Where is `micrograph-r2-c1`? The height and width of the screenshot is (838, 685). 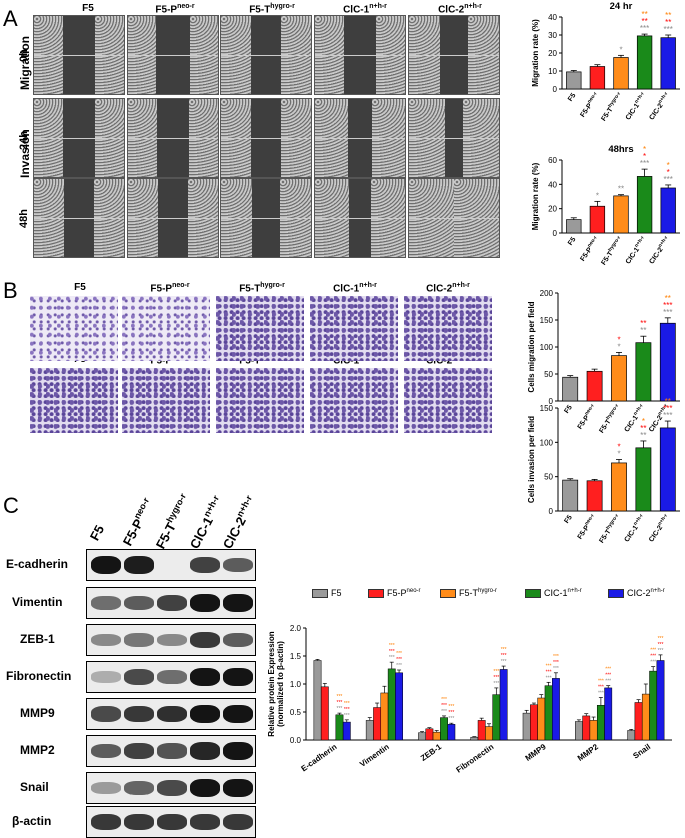
micrograph-r2-c1 is located at coordinates (173, 218).